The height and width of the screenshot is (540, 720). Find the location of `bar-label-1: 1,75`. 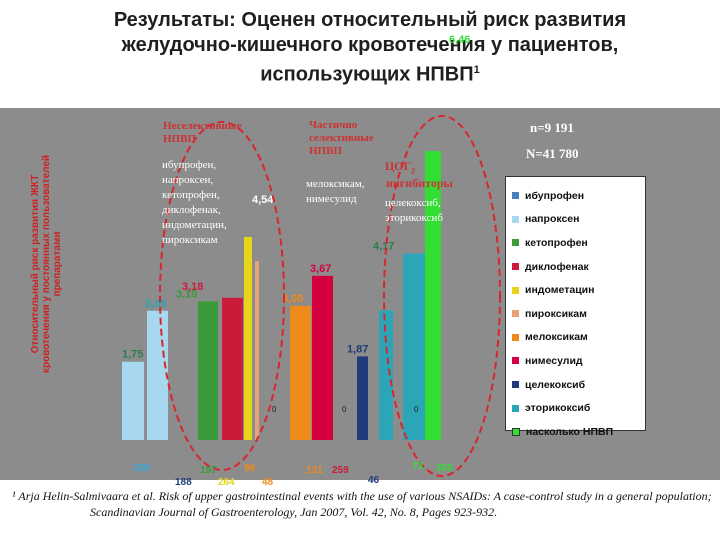

bar-label-1: 1,75 is located at coordinates (132, 355).